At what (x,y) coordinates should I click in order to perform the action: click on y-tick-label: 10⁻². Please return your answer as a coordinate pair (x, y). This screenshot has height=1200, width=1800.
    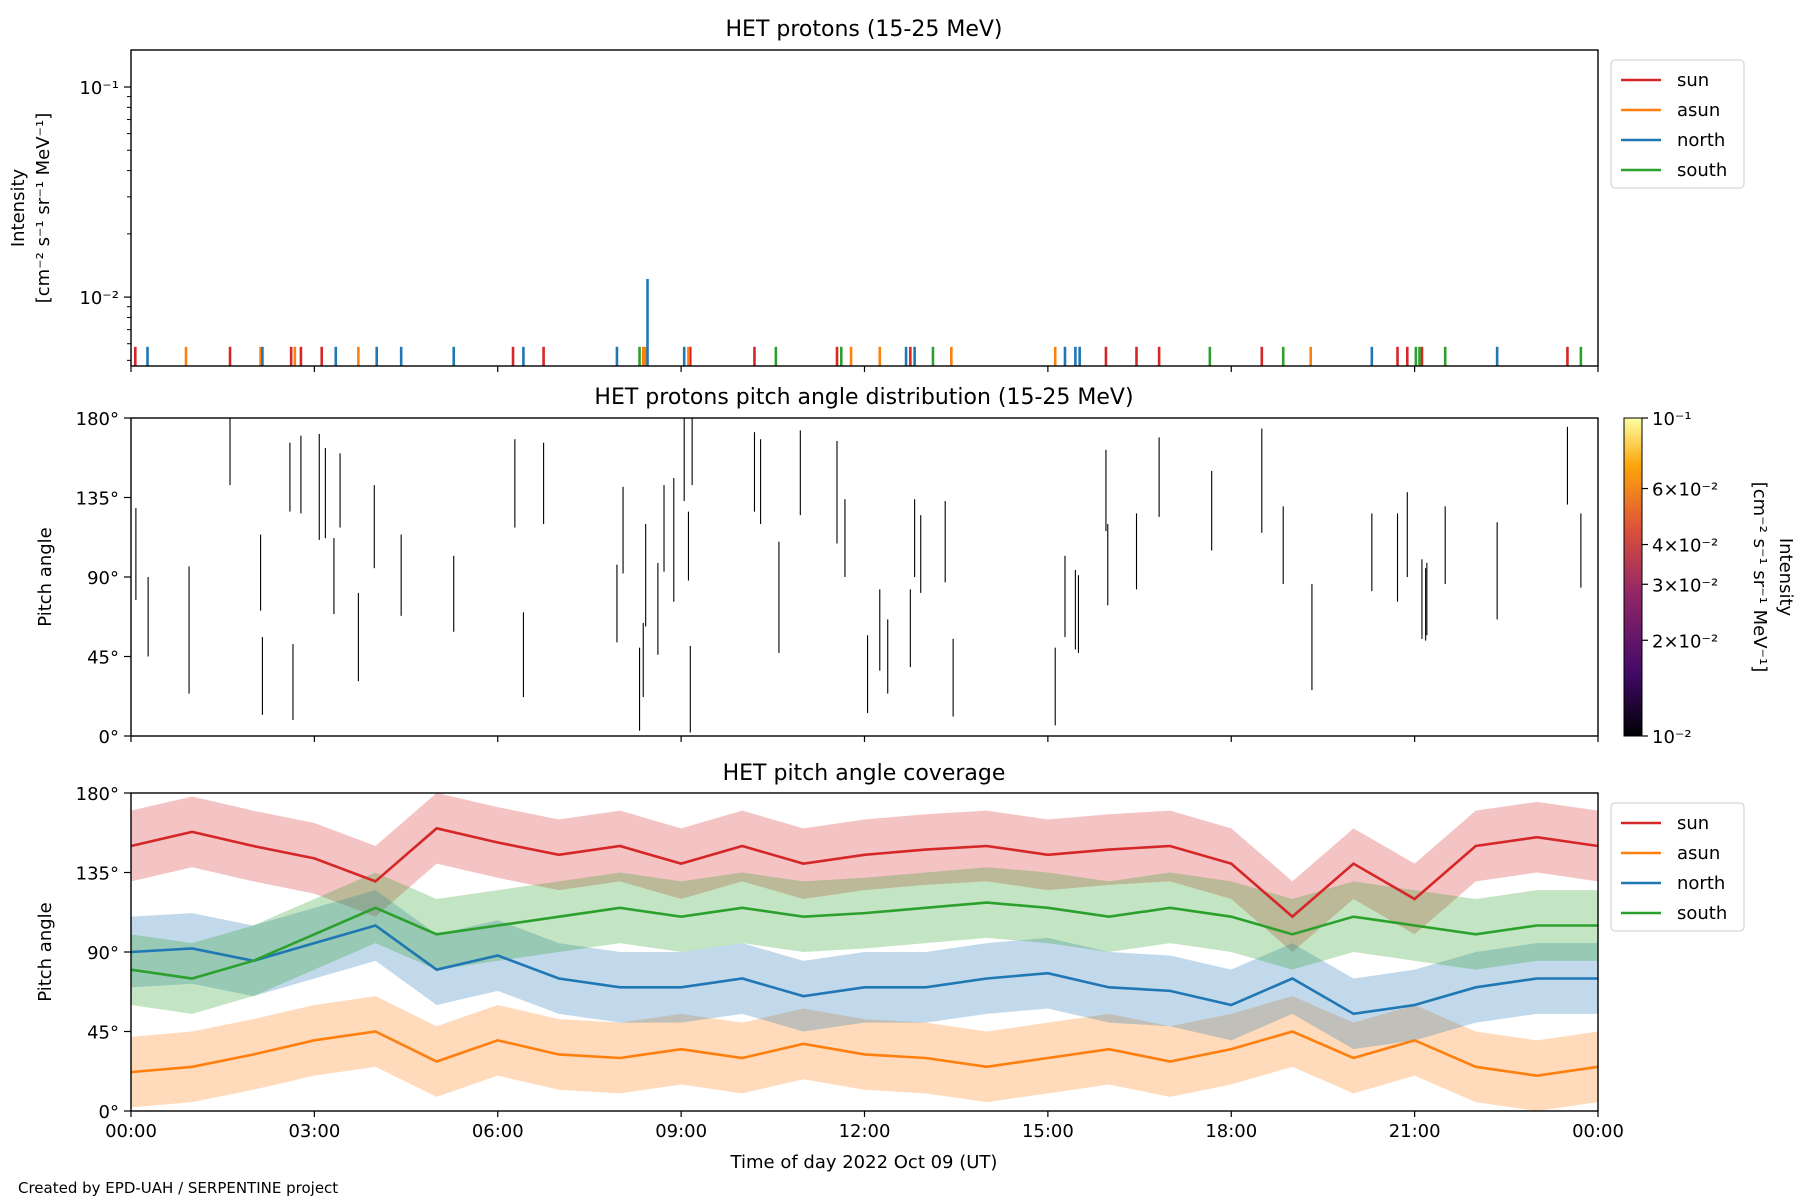
    Looking at the image, I should click on (99, 298).